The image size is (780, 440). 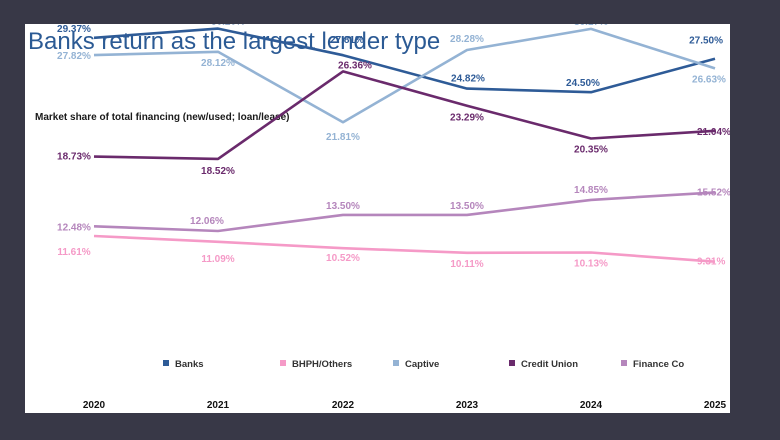 What do you see at coordinates (468, 79) in the screenshot?
I see `data-label-banks: 24.82%` at bounding box center [468, 79].